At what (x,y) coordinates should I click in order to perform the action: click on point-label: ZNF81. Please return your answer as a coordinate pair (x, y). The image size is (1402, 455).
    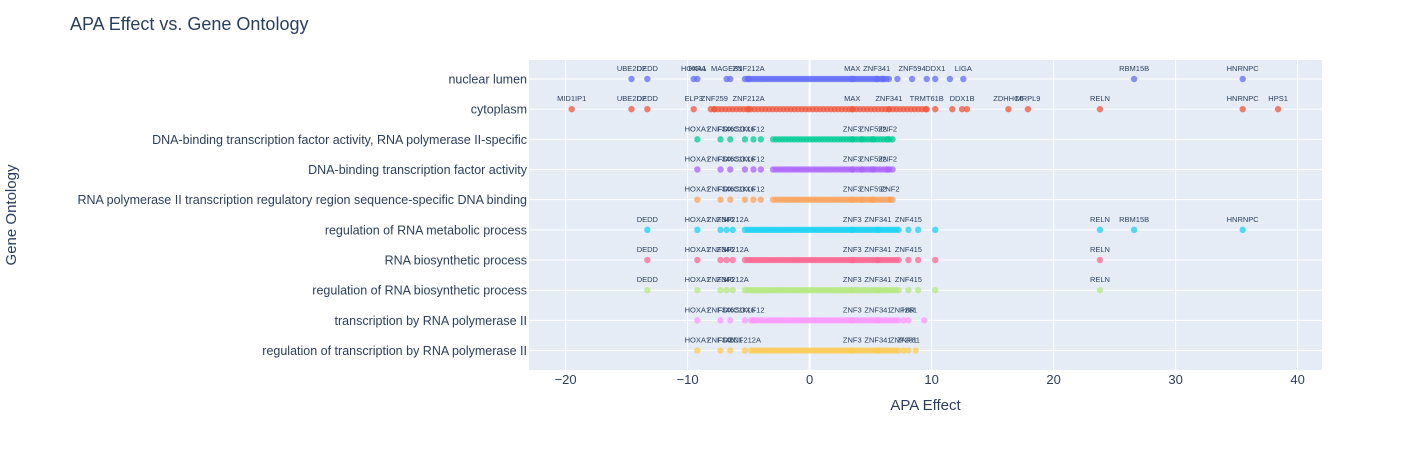
    Looking at the image, I should click on (908, 340).